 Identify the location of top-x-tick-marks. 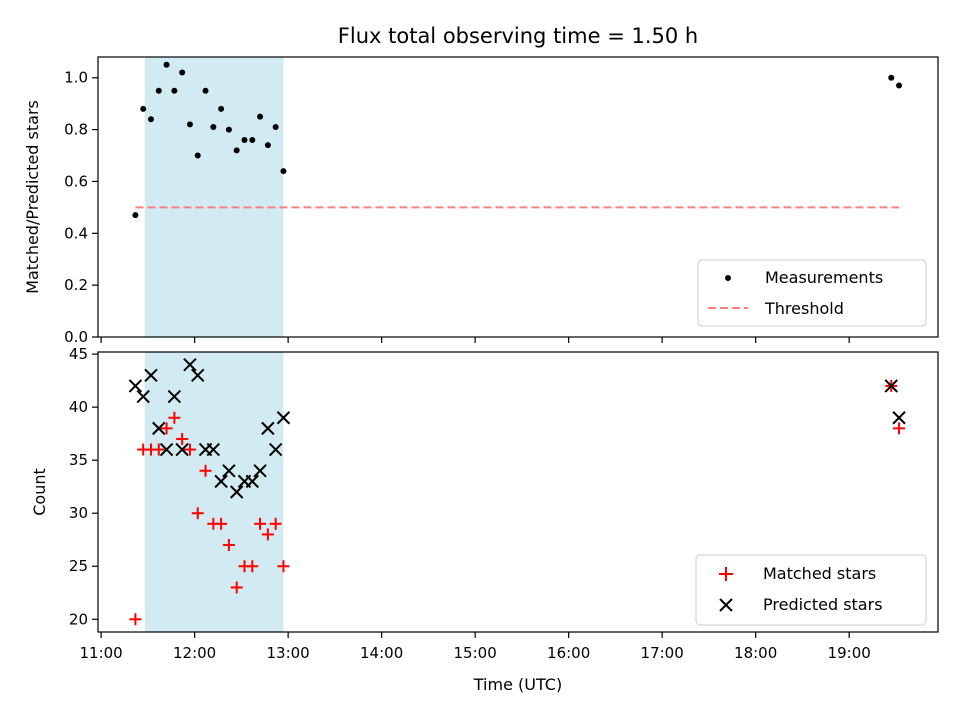
(475, 340).